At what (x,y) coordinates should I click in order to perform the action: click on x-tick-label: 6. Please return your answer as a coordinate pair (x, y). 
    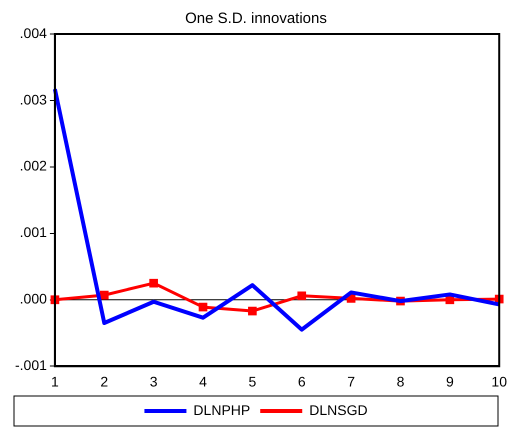
    Looking at the image, I should click on (302, 381).